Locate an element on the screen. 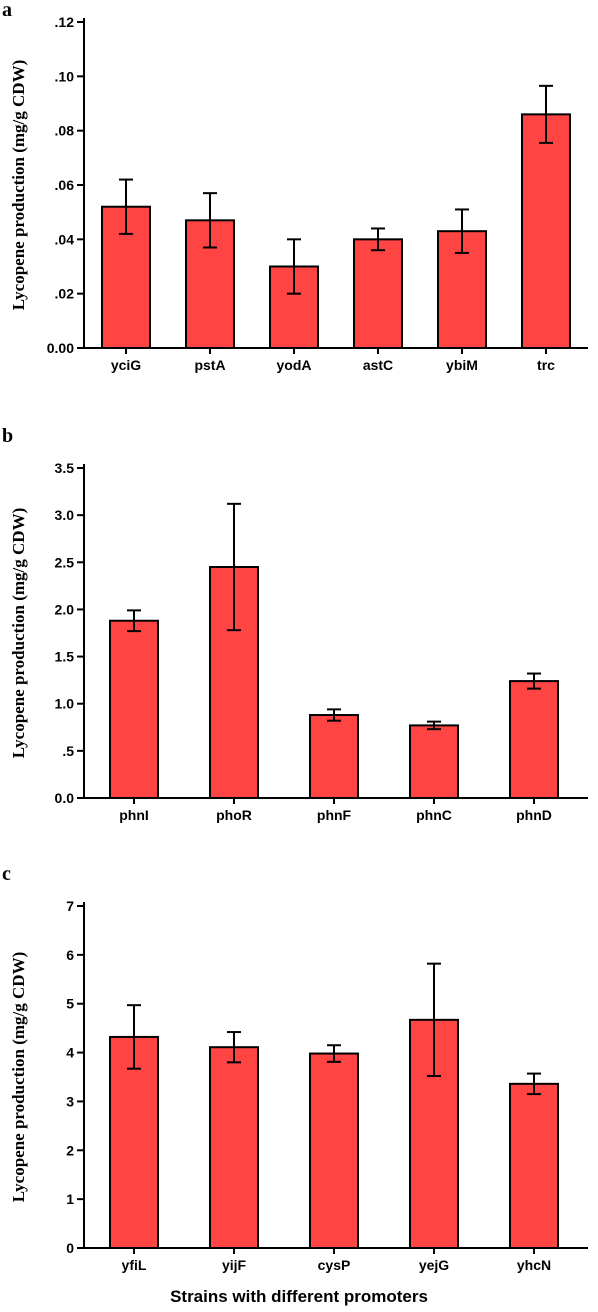 Image resolution: width=598 pixels, height=1312 pixels. x-tick-label-a-ybiM: ybiM is located at coordinates (462, 365).